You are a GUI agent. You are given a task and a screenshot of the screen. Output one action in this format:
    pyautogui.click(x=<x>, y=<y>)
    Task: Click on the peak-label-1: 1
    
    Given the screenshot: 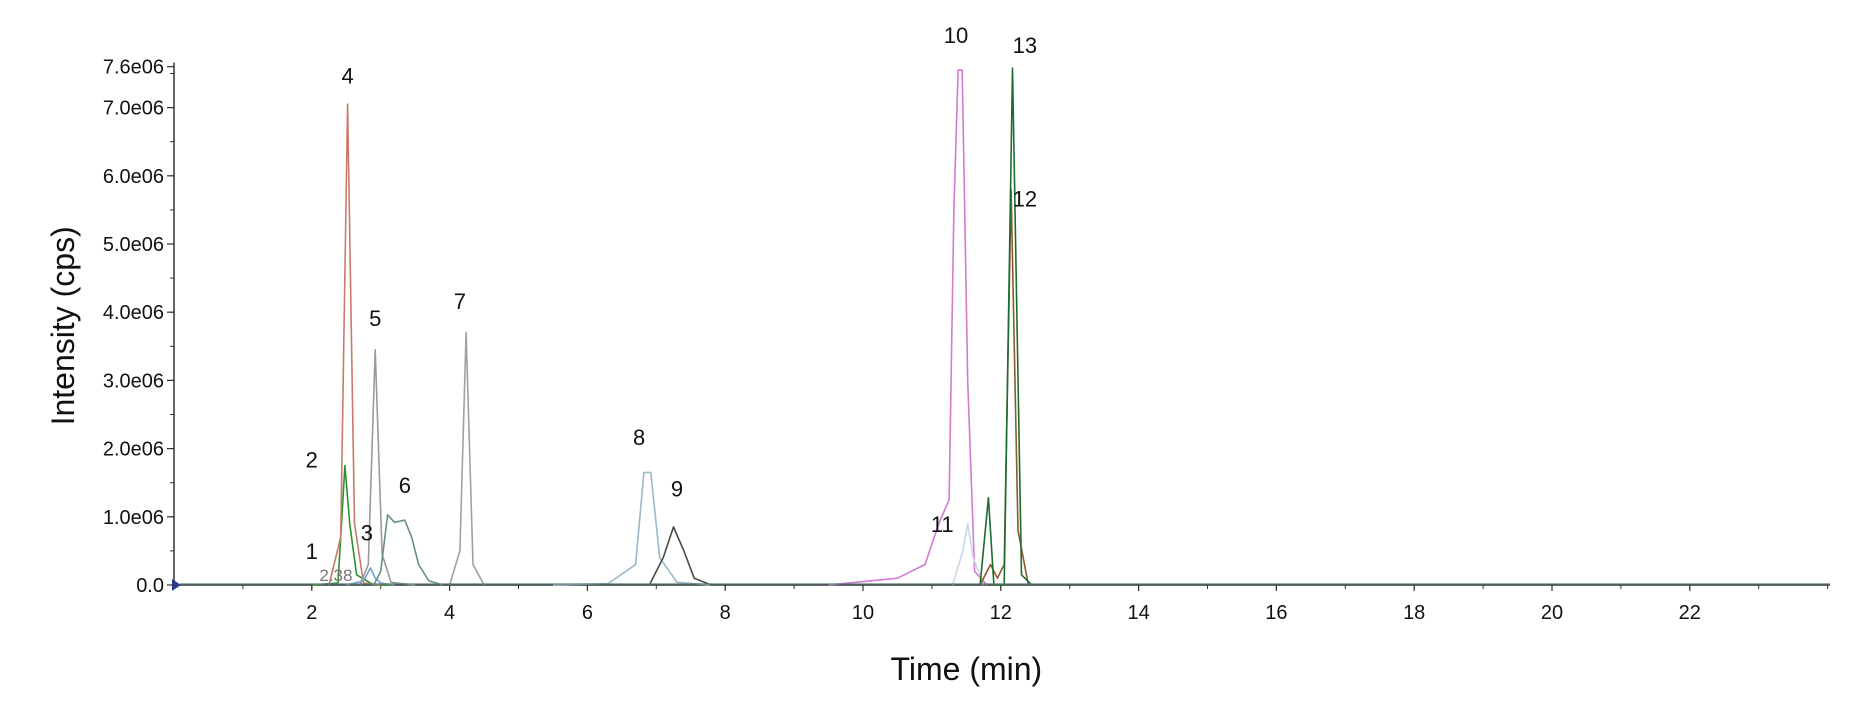 What is the action you would take?
    pyautogui.click(x=312, y=551)
    